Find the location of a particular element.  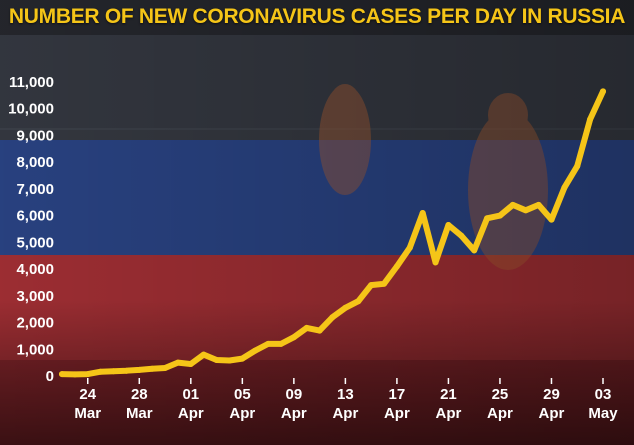

y-tick-label: 8,000 is located at coordinates (35, 162).